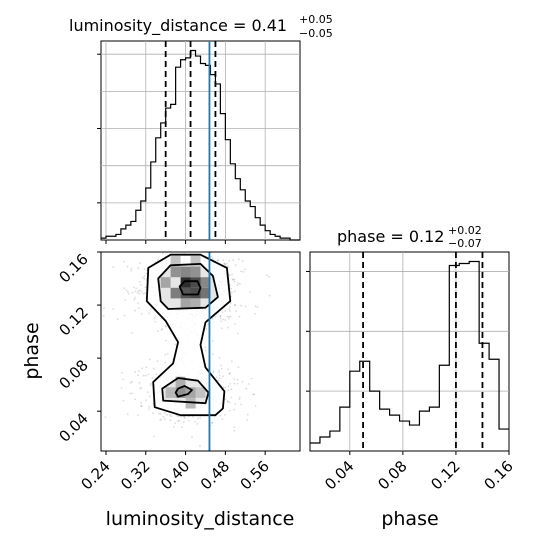  I want to click on title-luminosity-distance: luminosity_distance = 0.41, so click(178, 26).